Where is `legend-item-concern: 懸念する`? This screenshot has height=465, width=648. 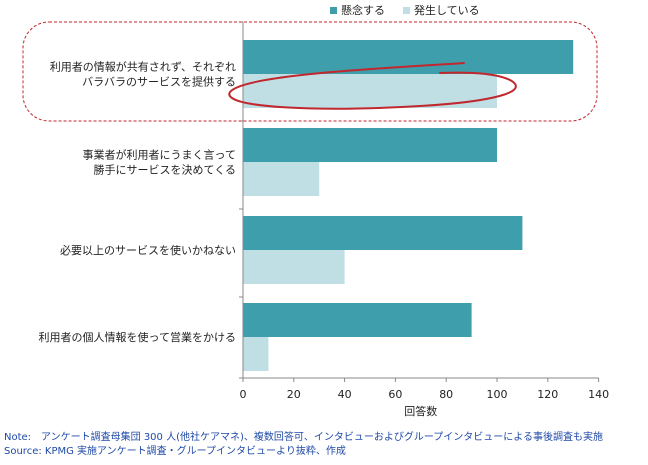
legend-item-concern: 懸念する is located at coordinates (357, 10).